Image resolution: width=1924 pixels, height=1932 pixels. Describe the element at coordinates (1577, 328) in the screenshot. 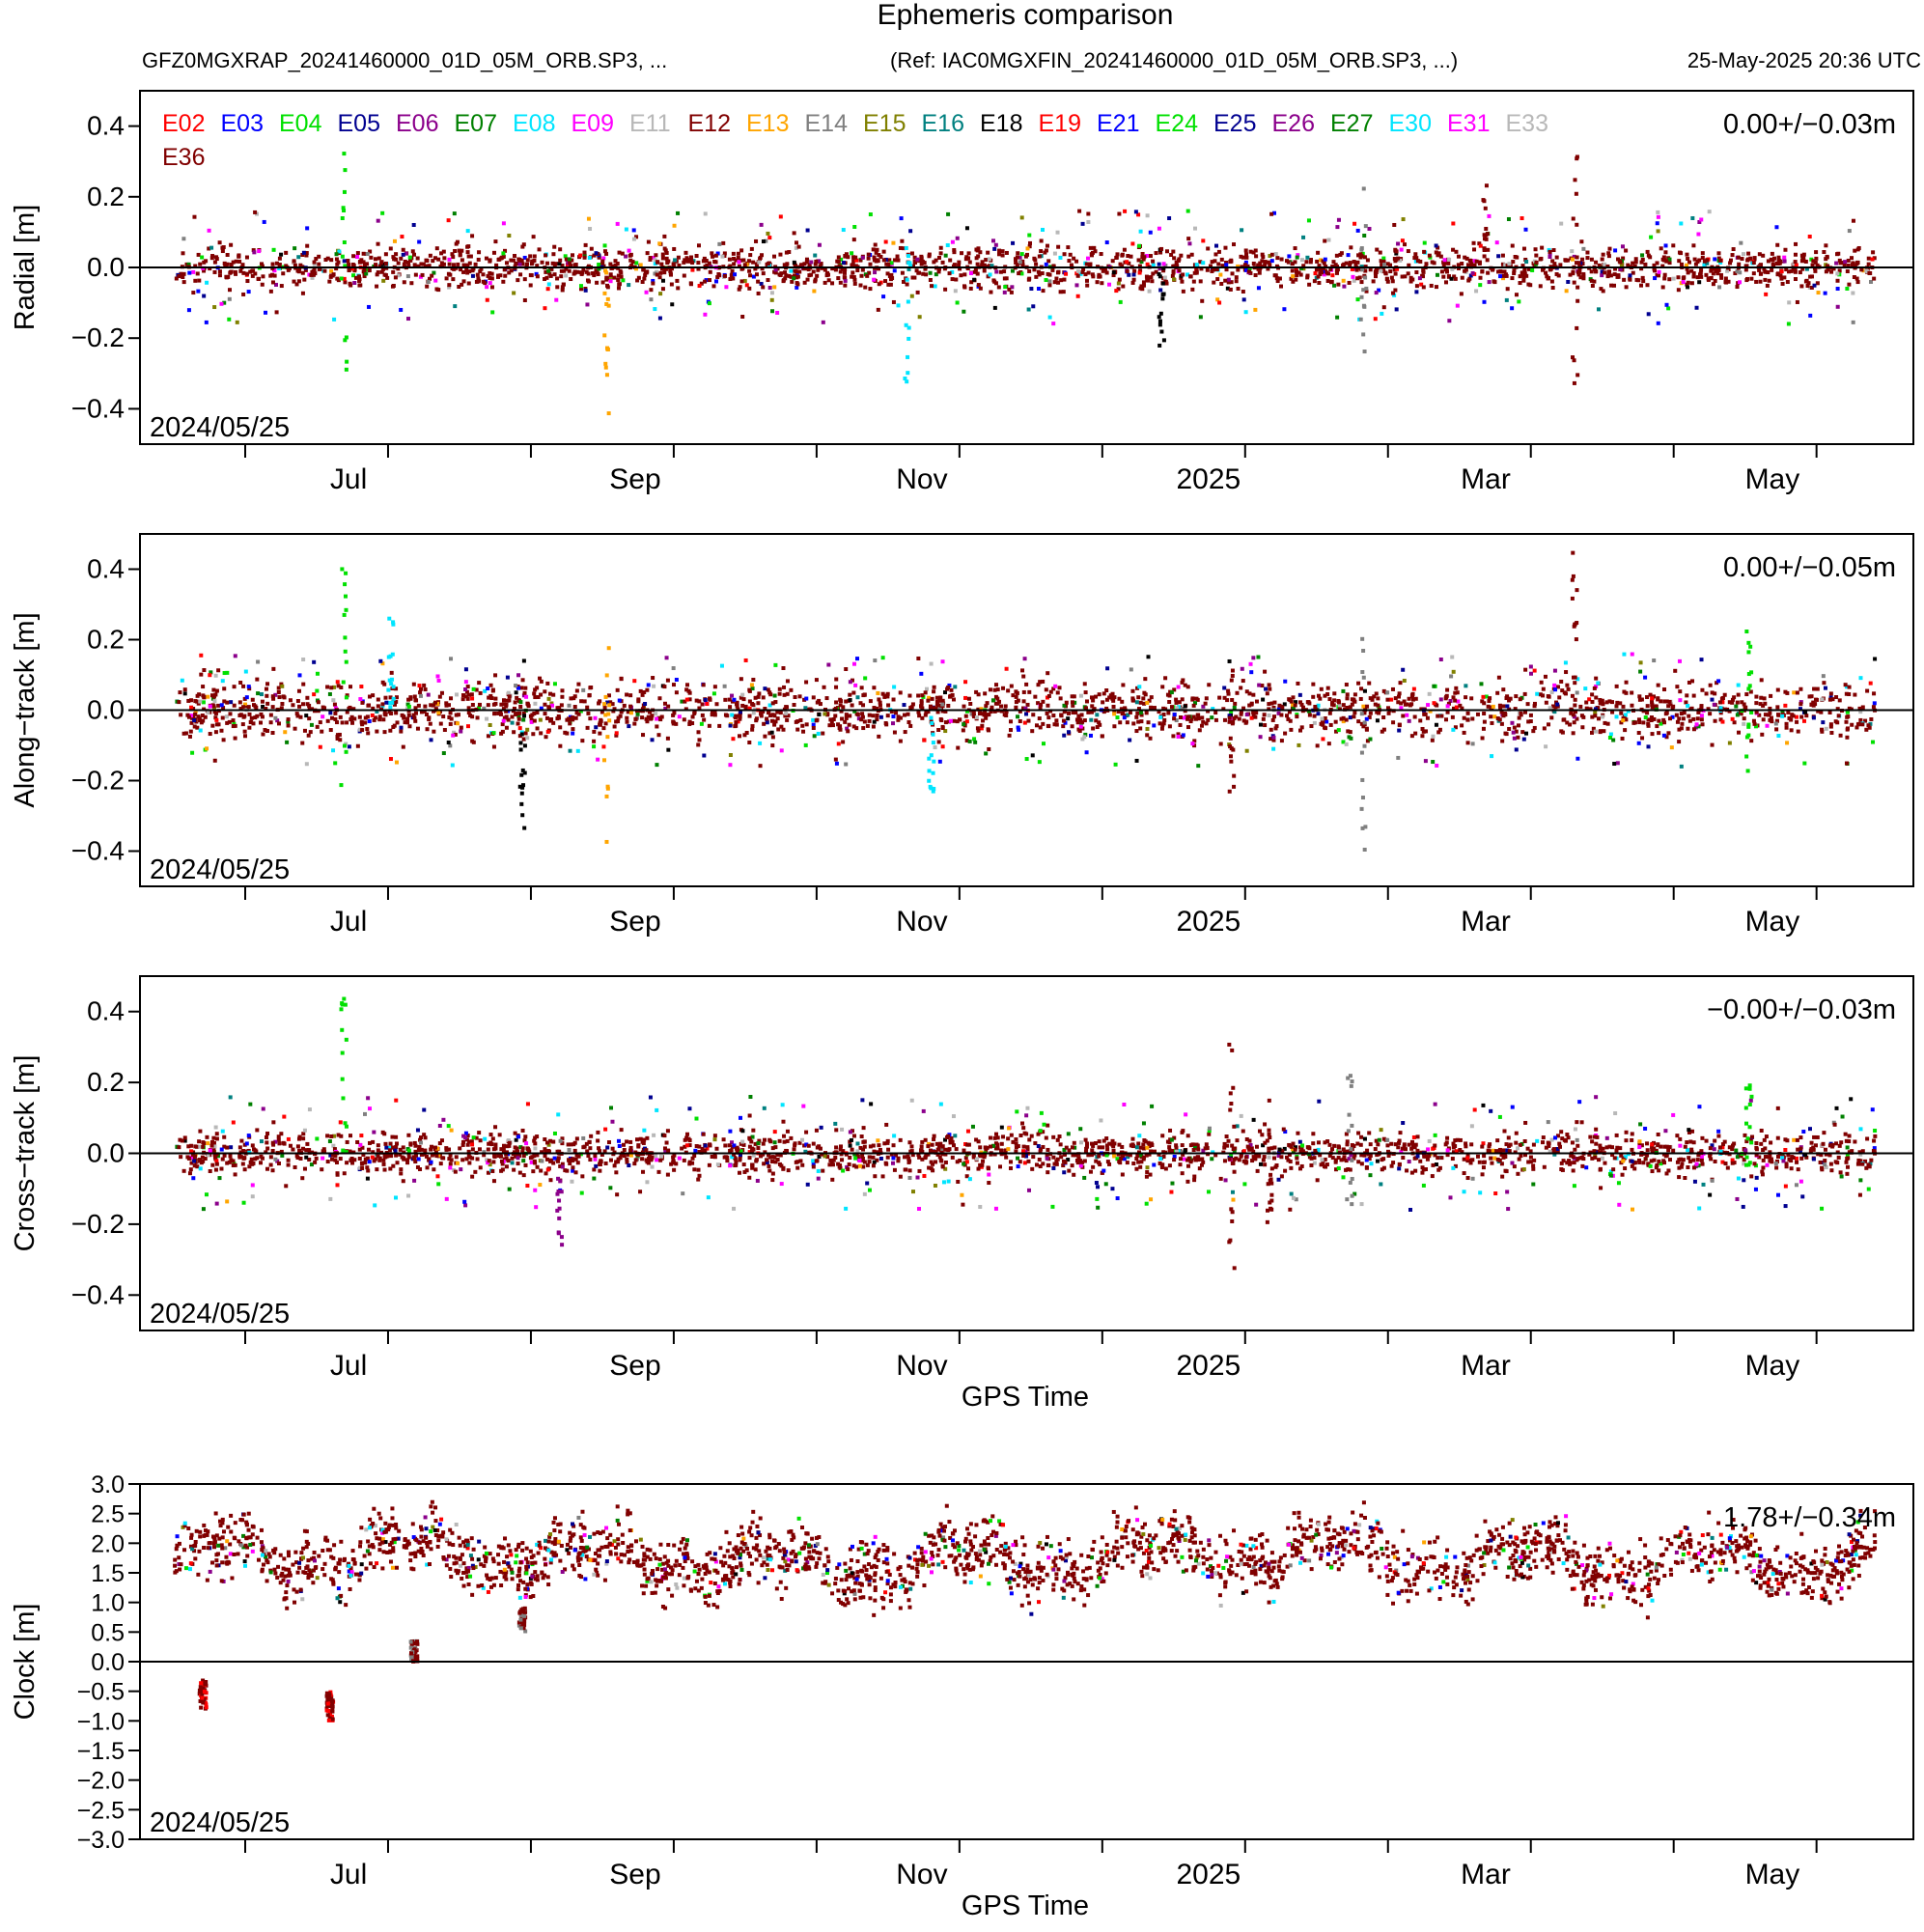

I see `spike-point` at that location.